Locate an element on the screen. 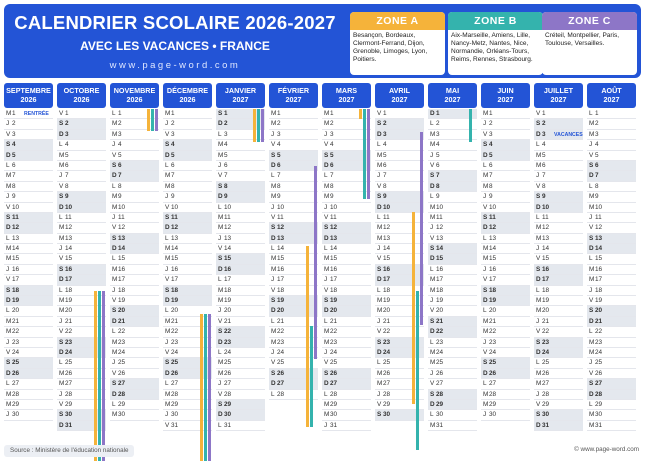 This screenshot has width=645, height=465. day-number: 21 is located at coordinates (599, 321).